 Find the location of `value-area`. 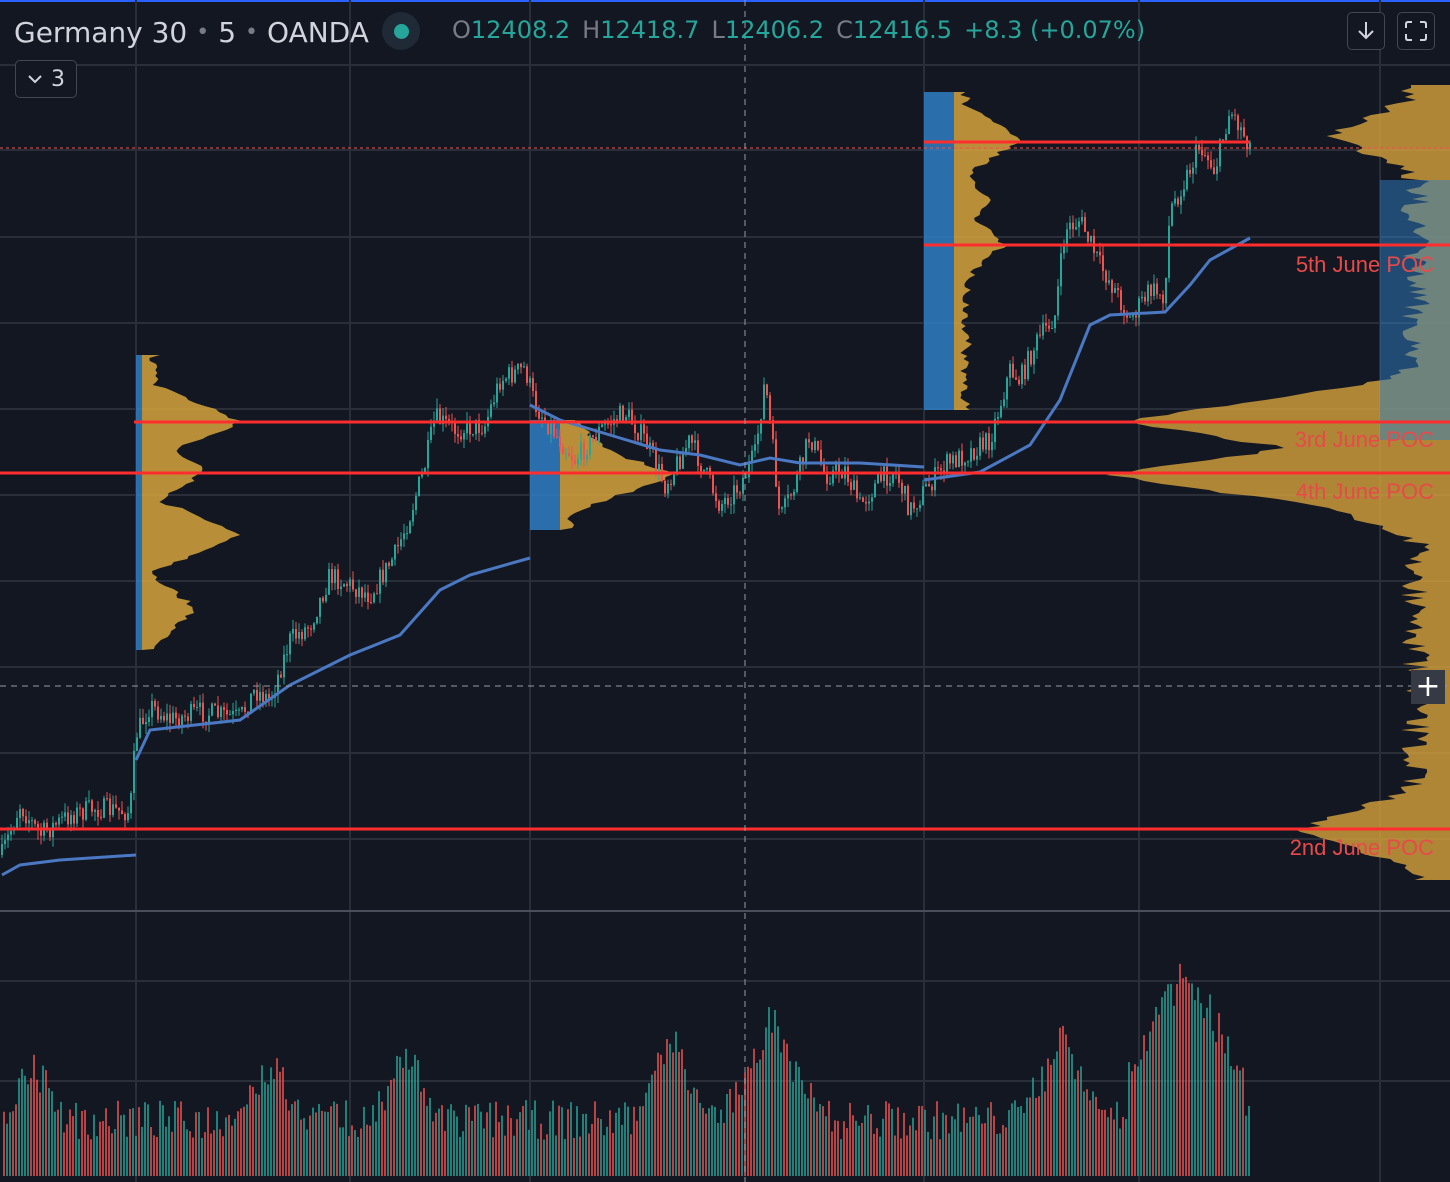

value-area is located at coordinates (939, 251).